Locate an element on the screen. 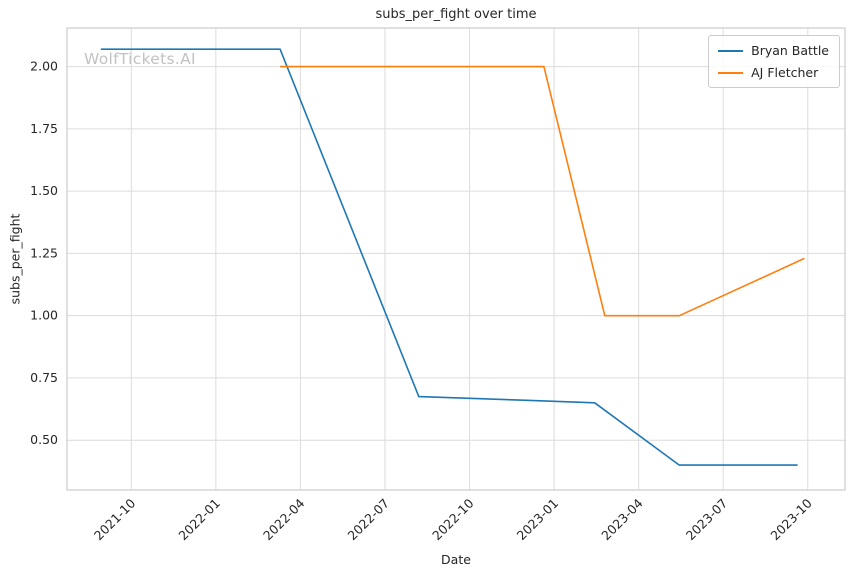 This screenshot has height=575, width=852. y-tick-label: 1.75 is located at coordinates (44, 128).